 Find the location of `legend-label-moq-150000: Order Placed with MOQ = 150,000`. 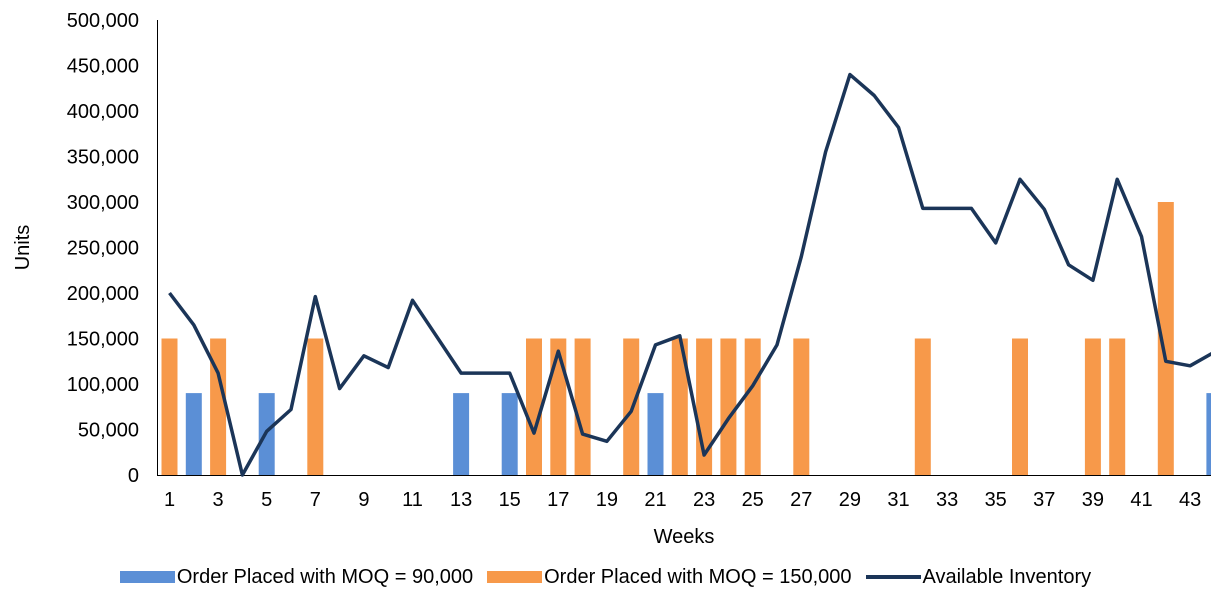

legend-label-moq-150000: Order Placed with MOQ = 150,000 is located at coordinates (697, 577).